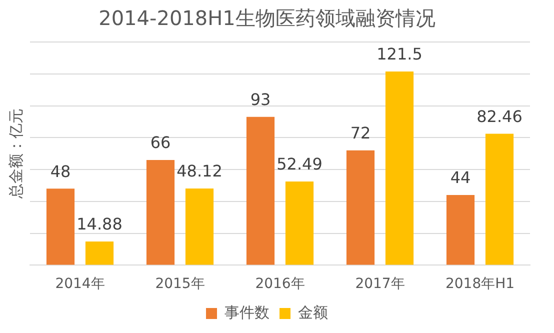 Image resolution: width=554 pixels, height=333 pixels. Describe the element at coordinates (313, 312) in the screenshot. I see `legend-label: 金额` at that location.